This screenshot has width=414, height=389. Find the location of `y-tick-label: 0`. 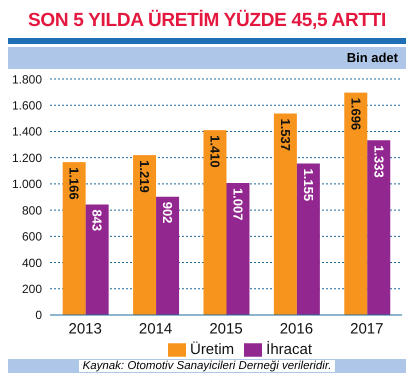

y-tick-label: 0 is located at coordinates (38, 315).